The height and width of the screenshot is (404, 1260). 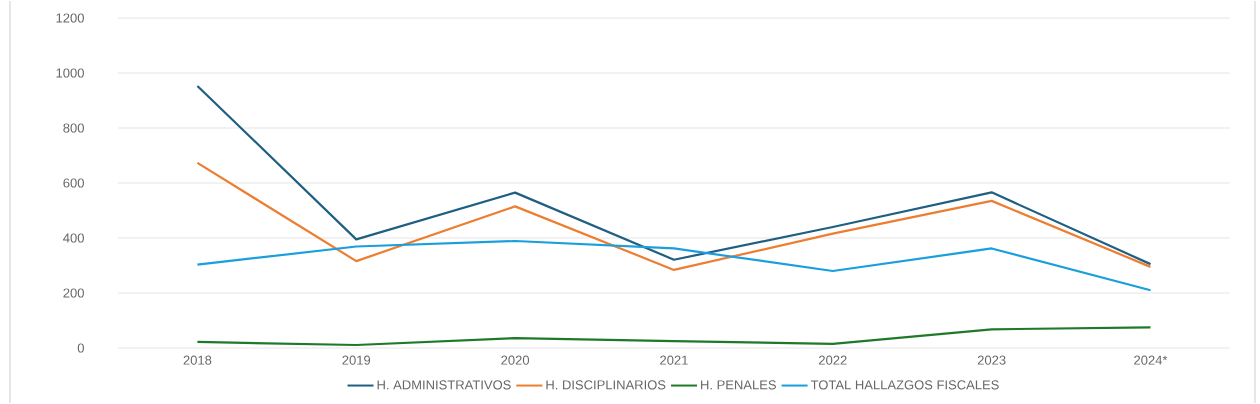 What do you see at coordinates (73, 128) in the screenshot?
I see `y-tick-label: 800` at bounding box center [73, 128].